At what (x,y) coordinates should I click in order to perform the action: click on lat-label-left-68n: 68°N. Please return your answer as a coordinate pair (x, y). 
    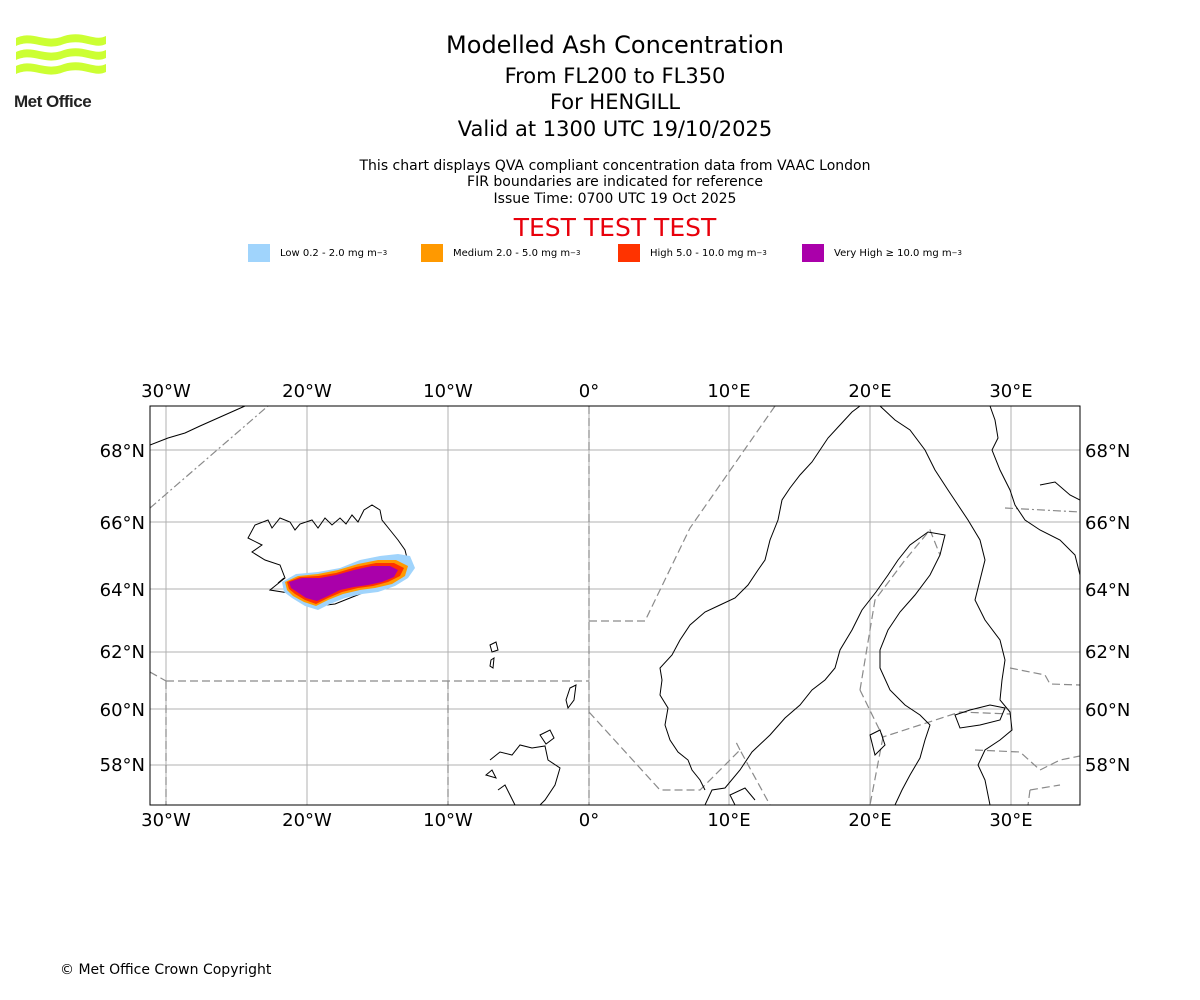
    Looking at the image, I should click on (122, 451).